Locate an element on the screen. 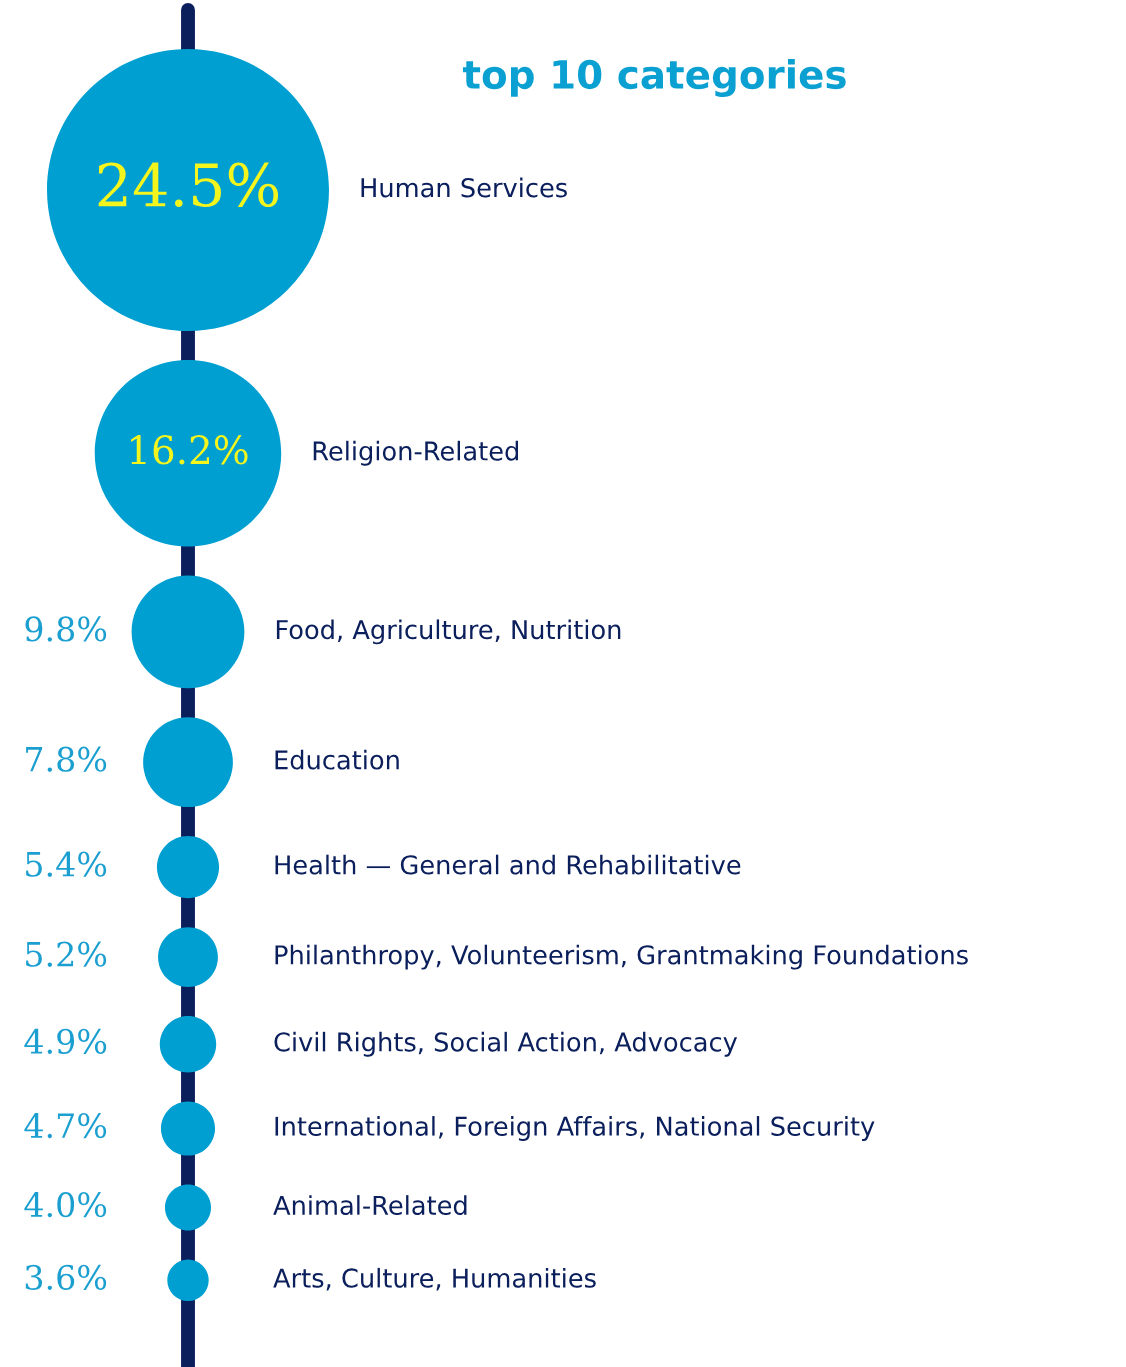 Image resolution: width=1126 pixels, height=1367 pixels. category-label: Food, Agriculture, Nutrition is located at coordinates (448, 632).